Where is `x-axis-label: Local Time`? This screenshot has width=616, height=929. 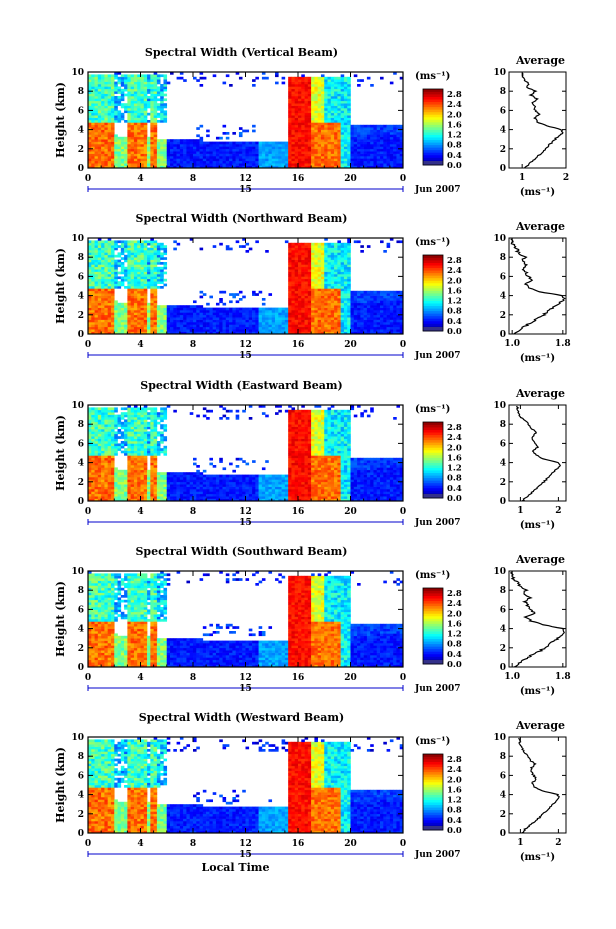
x-axis-label: Local Time is located at coordinates (236, 867).